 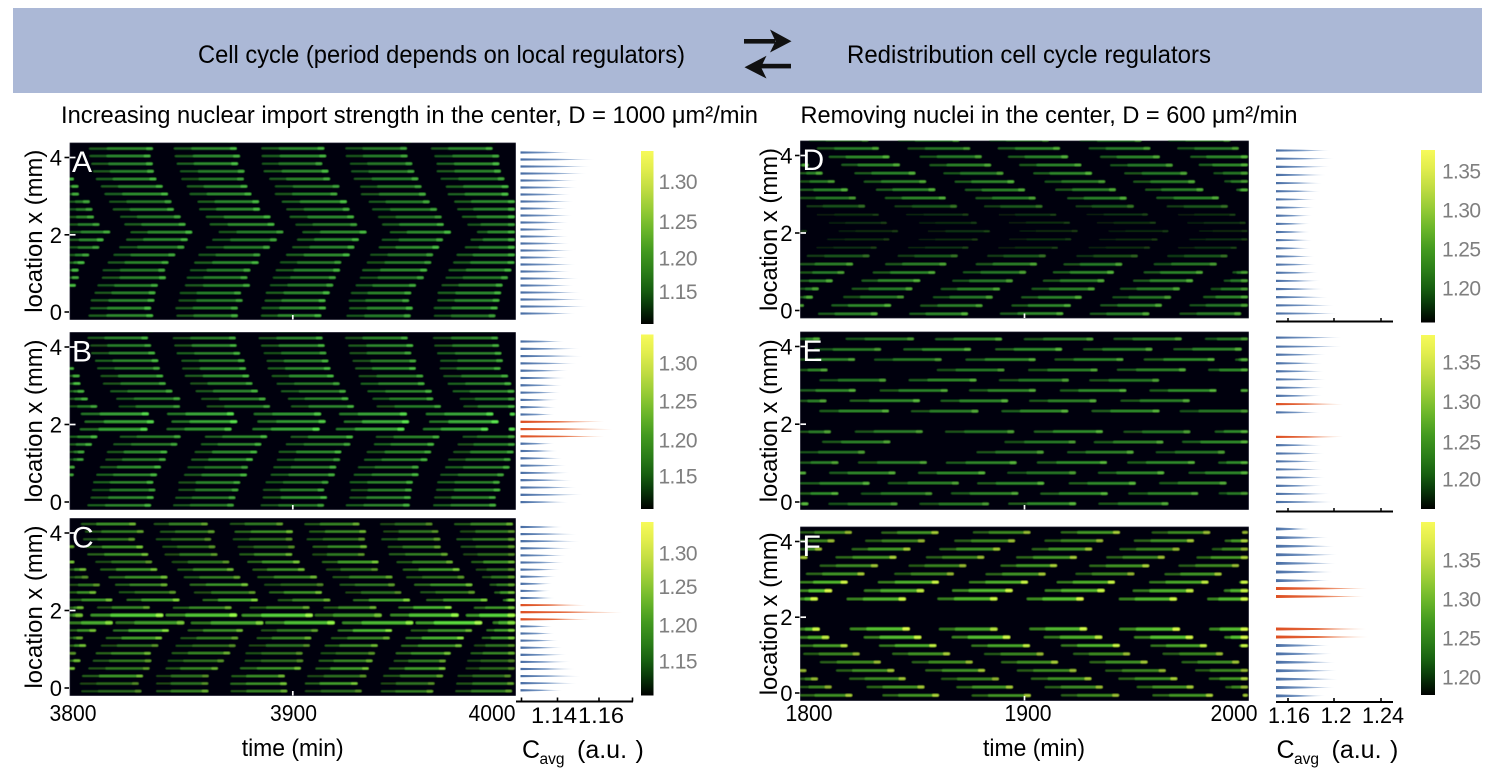 I want to click on svg-text: 3800, so click(x=73, y=713).